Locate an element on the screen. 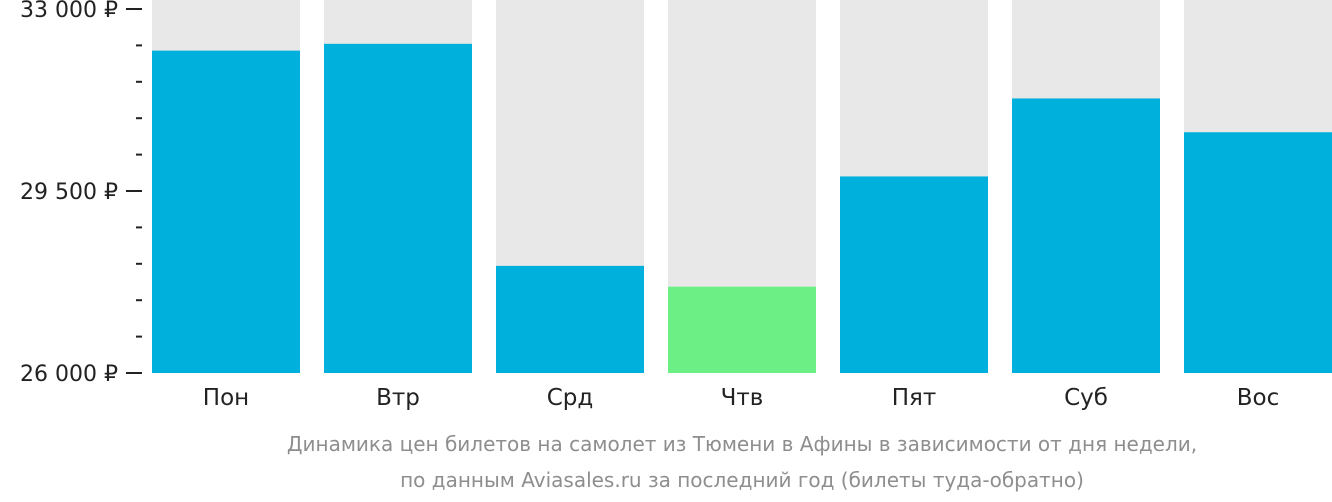 The height and width of the screenshot is (502, 1332). y-axis: 33 000 ₽ 29 500 ₽ 26 000 ₽ is located at coordinates (81, 193).